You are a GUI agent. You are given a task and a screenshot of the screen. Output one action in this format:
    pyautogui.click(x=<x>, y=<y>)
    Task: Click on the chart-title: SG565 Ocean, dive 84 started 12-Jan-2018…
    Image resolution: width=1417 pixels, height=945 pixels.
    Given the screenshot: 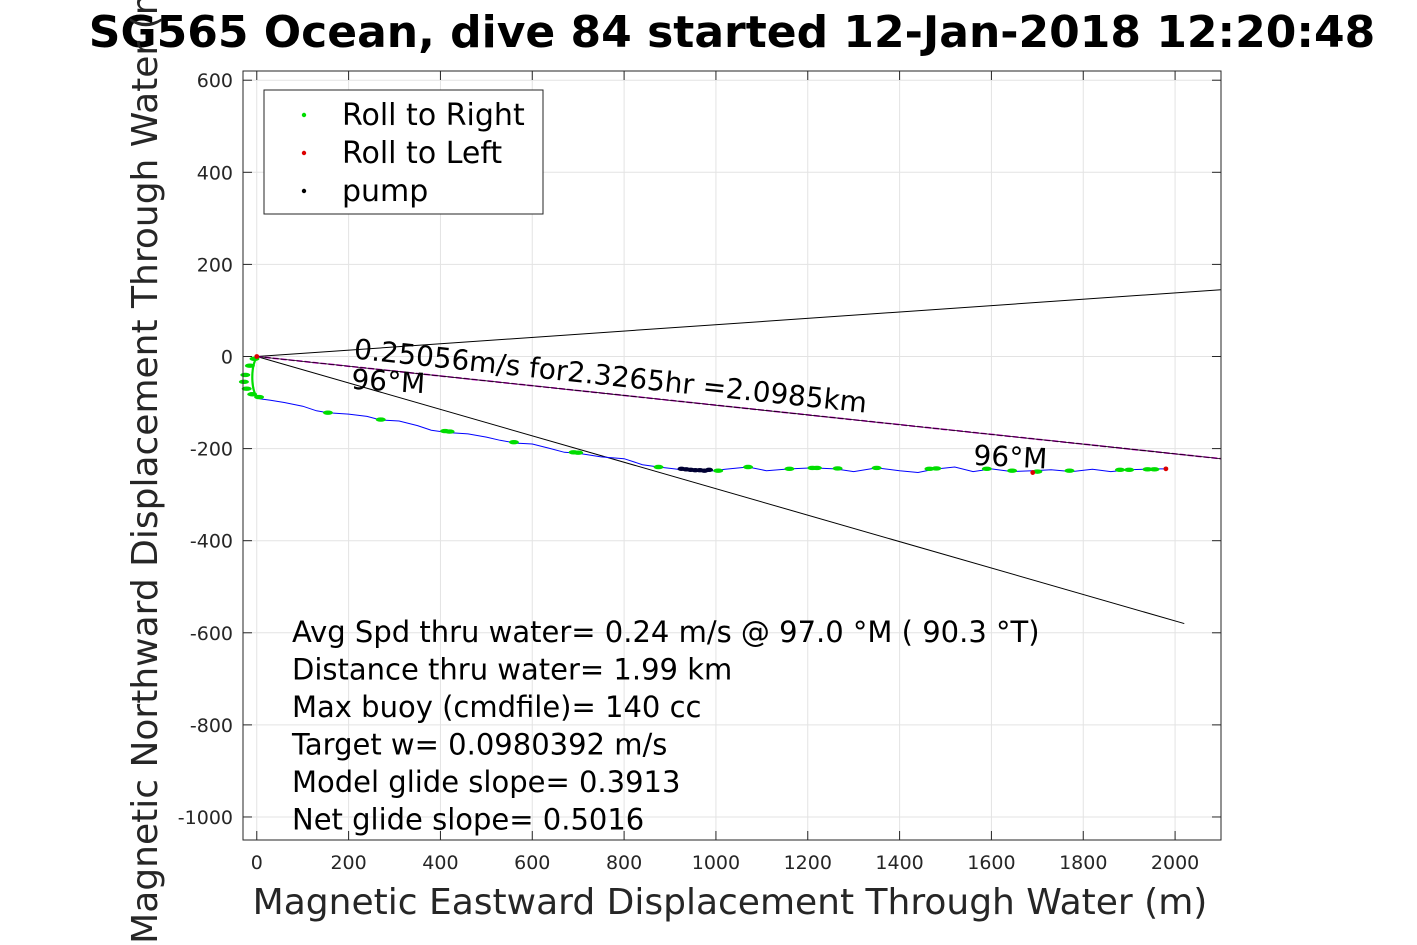 What is the action you would take?
    pyautogui.click(x=732, y=32)
    